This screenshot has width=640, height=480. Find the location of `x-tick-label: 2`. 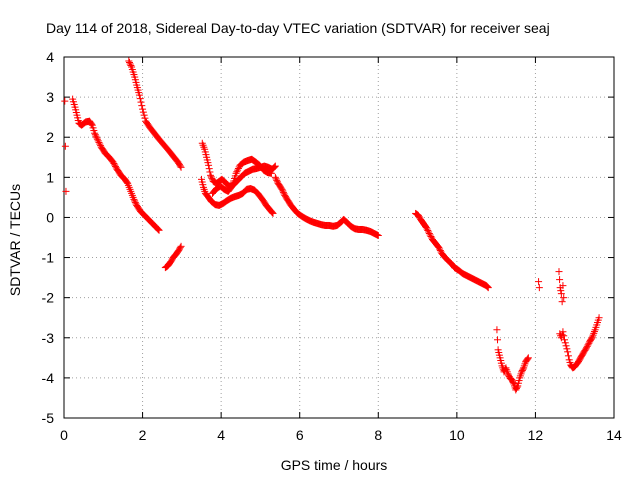

x-tick-label: 2 is located at coordinates (143, 435).